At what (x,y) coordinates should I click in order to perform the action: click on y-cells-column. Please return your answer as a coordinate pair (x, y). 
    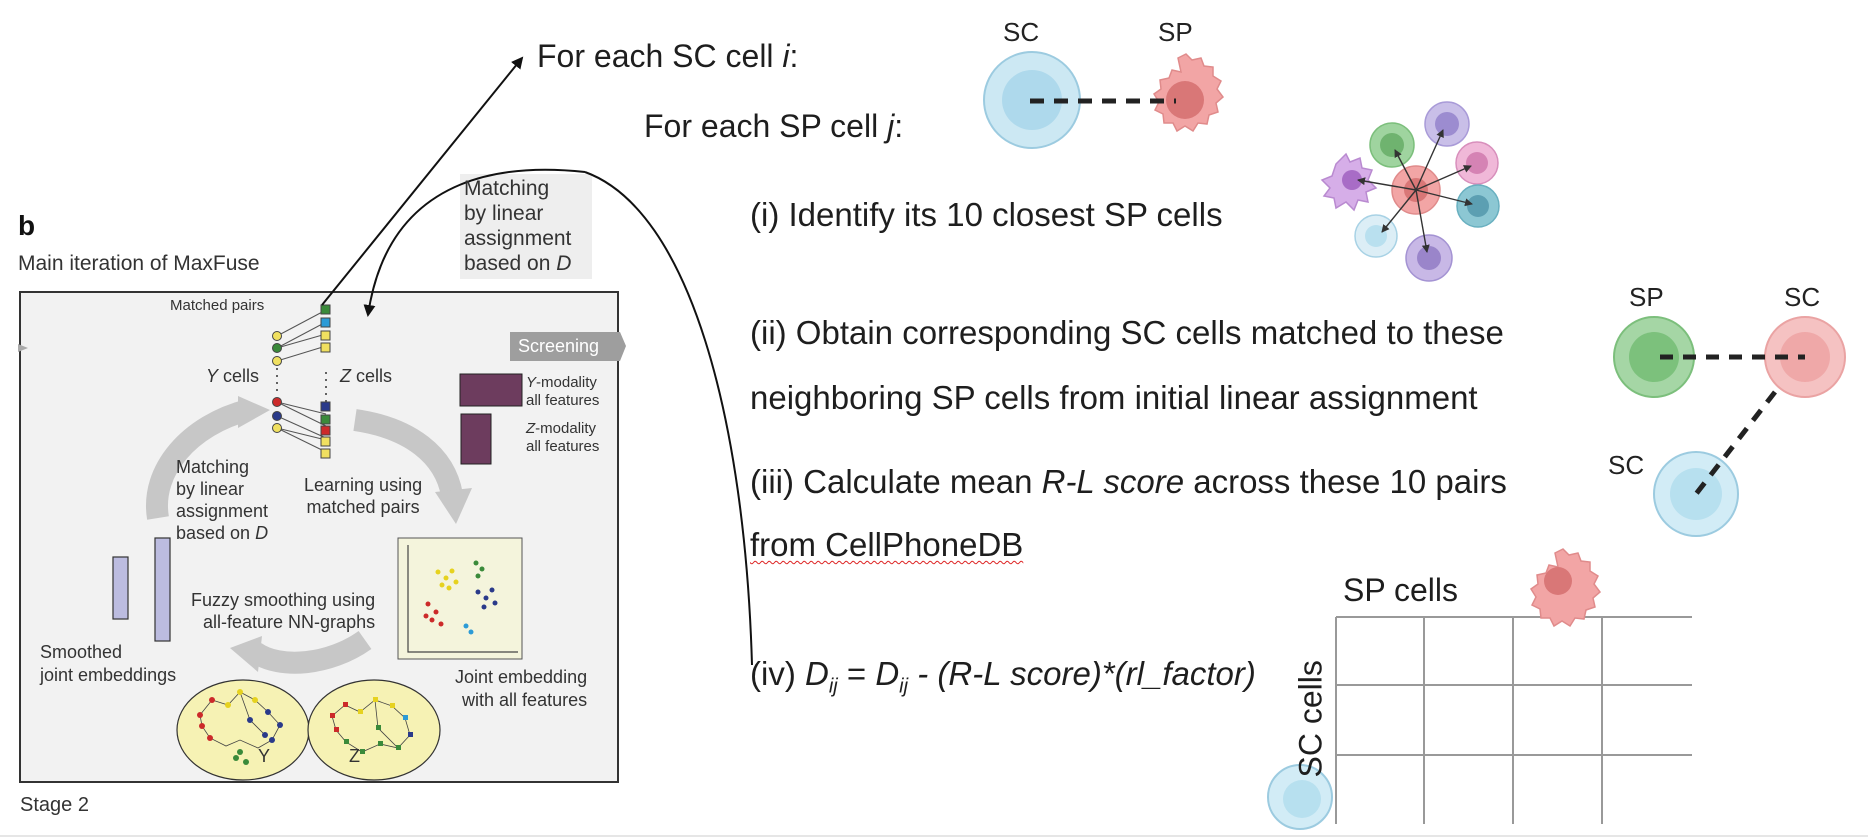
    Looking at the image, I should click on (277, 382).